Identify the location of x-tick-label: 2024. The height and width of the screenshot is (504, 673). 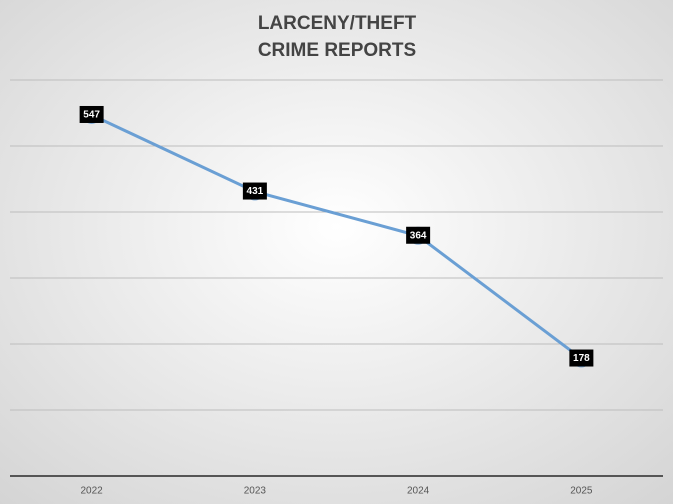
(418, 491).